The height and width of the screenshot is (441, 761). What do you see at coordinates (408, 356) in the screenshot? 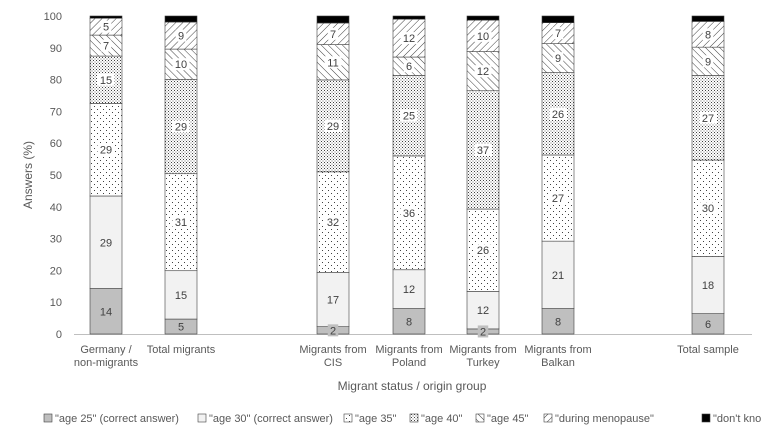
I see `x-category-label: Migrants from Poland` at bounding box center [408, 356].